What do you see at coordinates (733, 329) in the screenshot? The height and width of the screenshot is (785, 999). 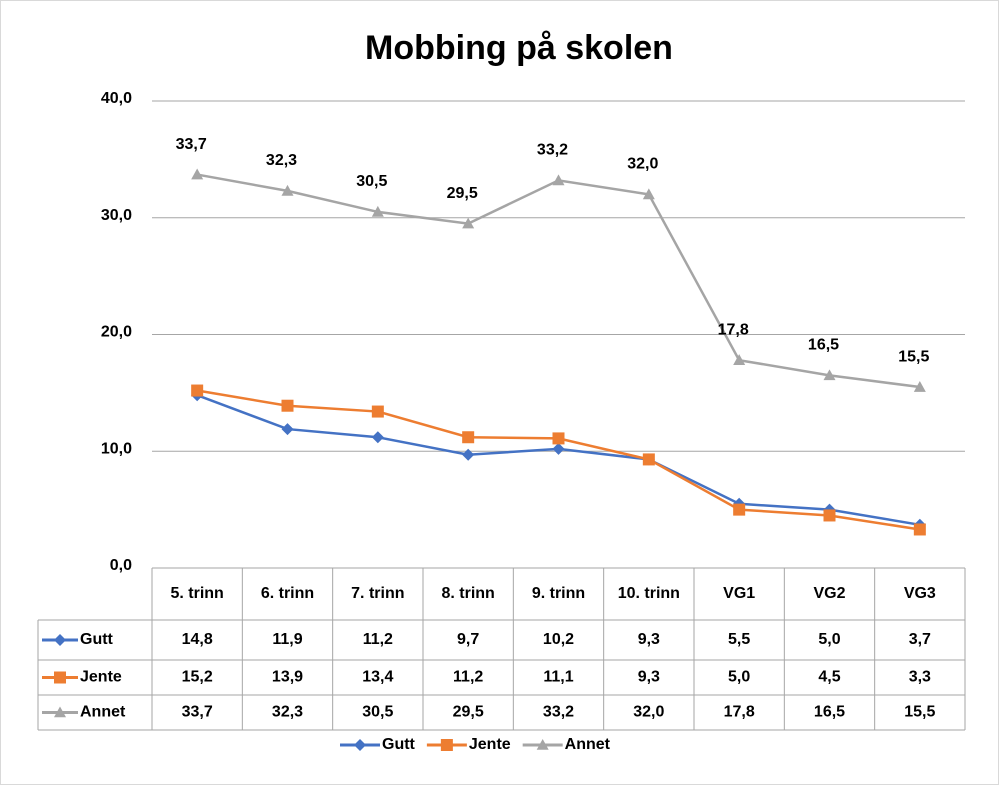 I see `data-label: 17,8` at bounding box center [733, 329].